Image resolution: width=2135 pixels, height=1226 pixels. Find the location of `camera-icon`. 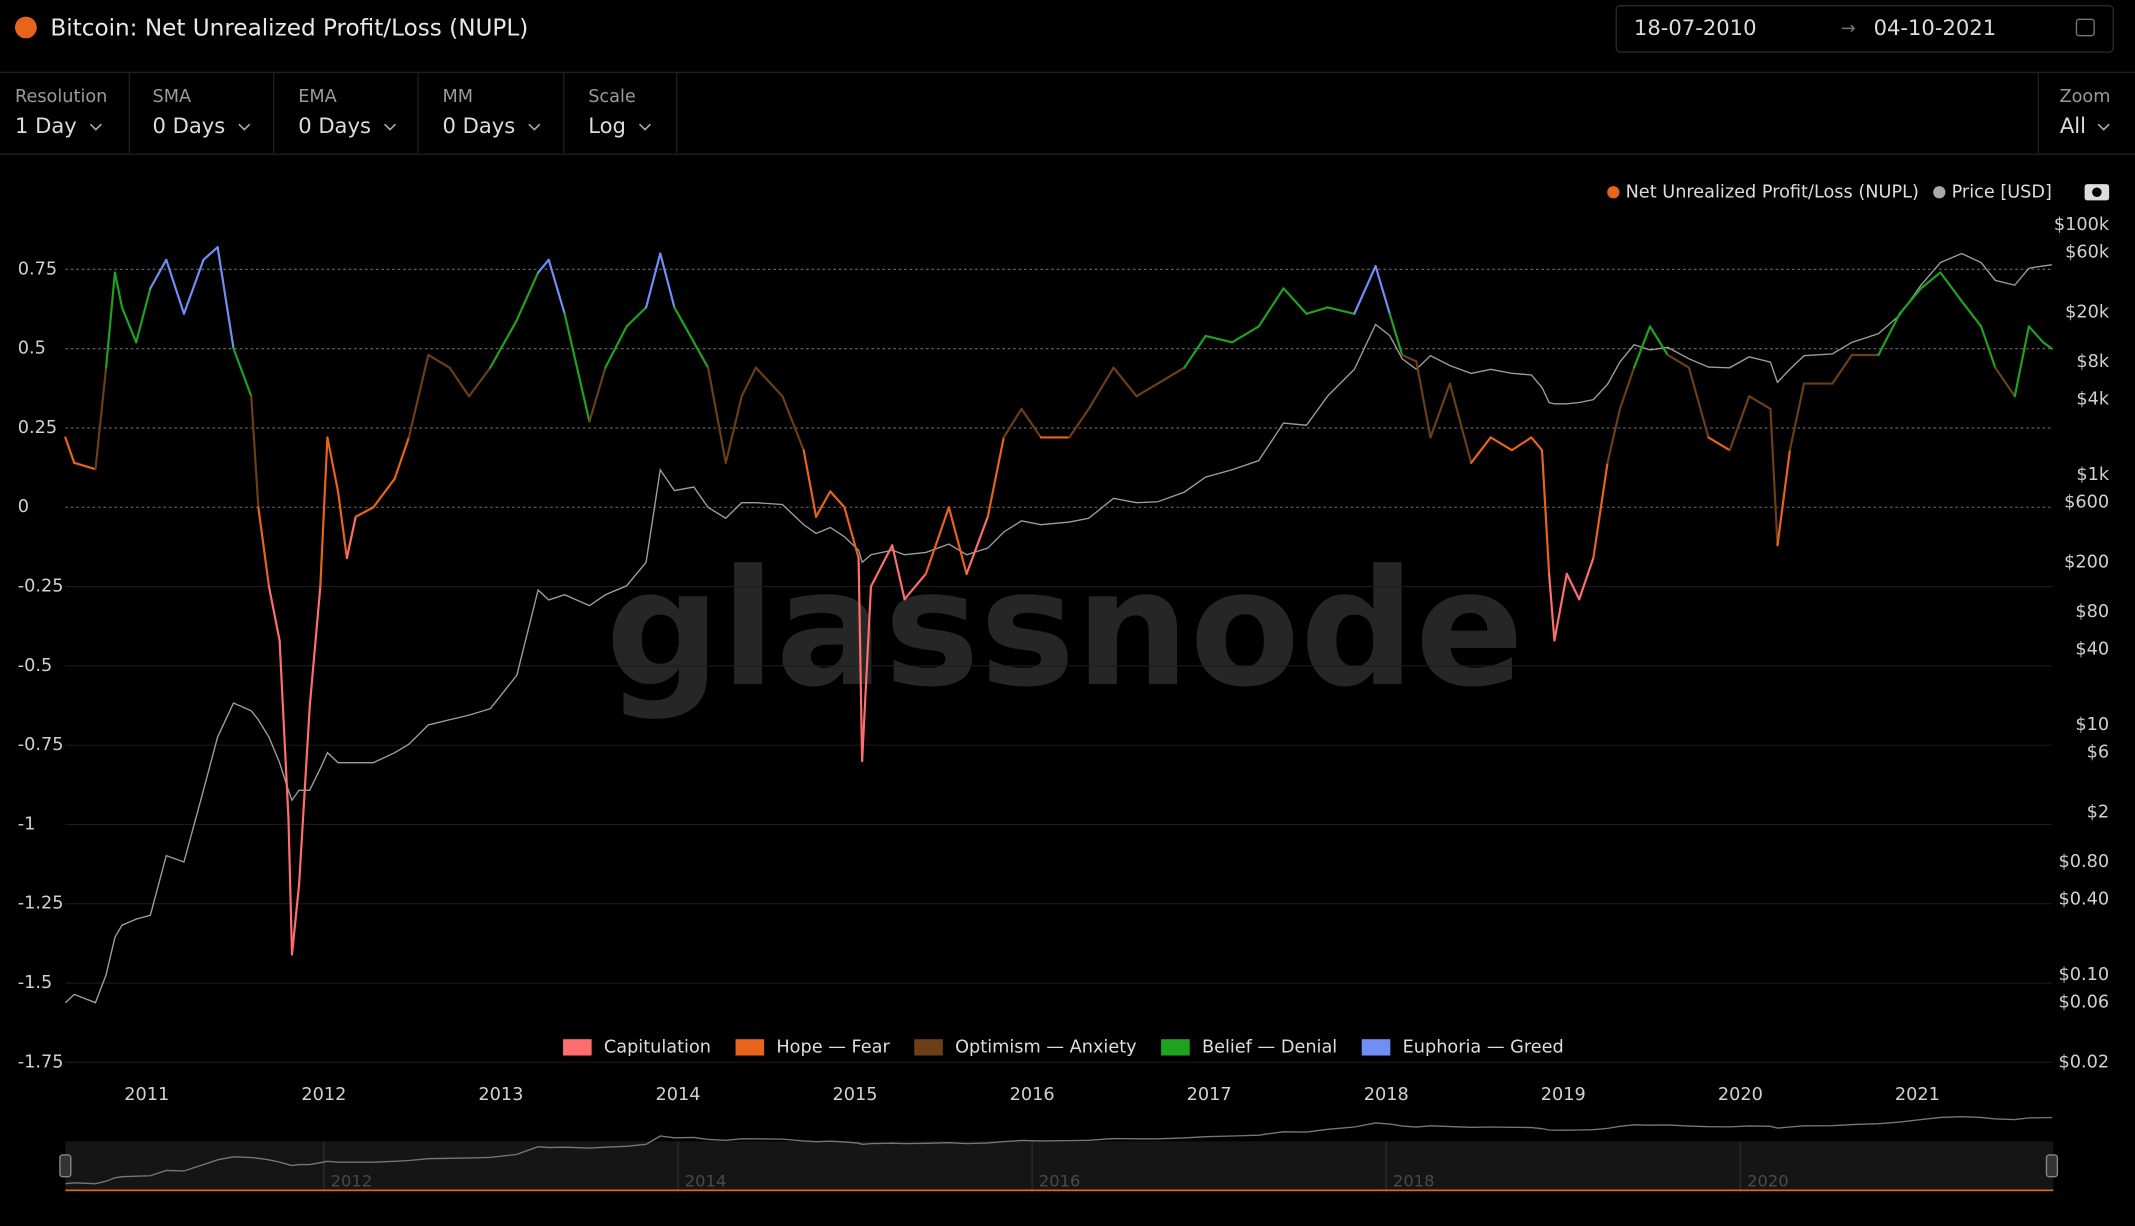

camera-icon is located at coordinates (2097, 192).